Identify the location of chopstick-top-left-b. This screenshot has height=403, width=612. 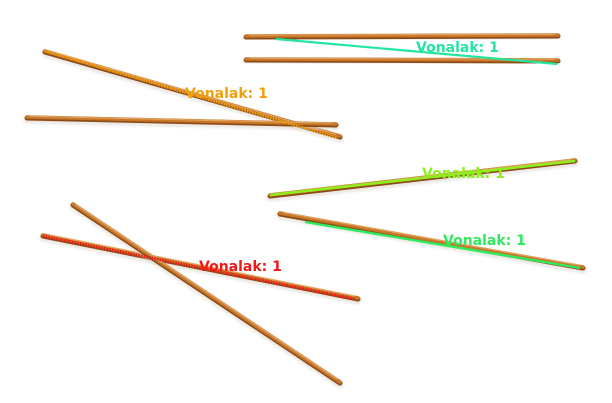
(181, 123).